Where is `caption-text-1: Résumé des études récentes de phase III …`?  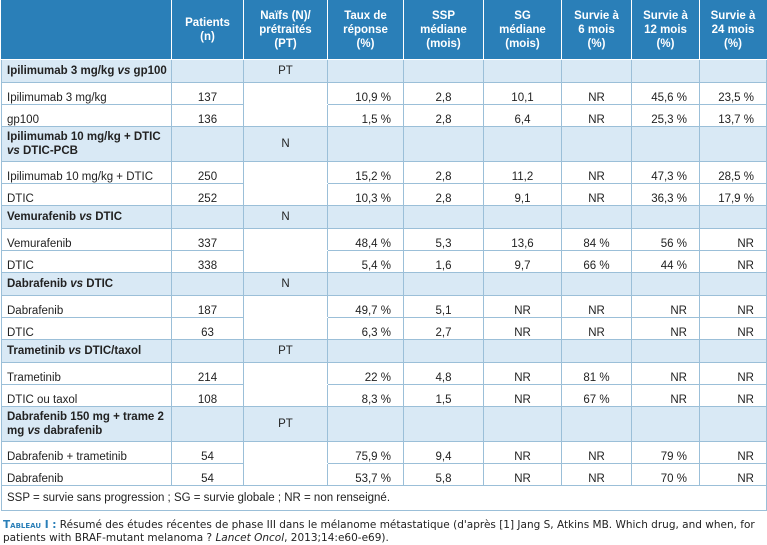
caption-text-1: Résumé des études récentes de phase III … is located at coordinates (379, 531).